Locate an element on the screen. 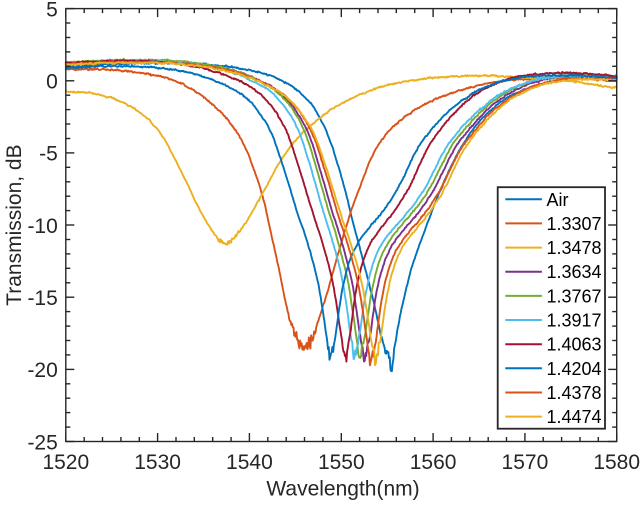 Image resolution: width=640 pixels, height=505 pixels. svg-text: 1550 is located at coordinates (341, 462).